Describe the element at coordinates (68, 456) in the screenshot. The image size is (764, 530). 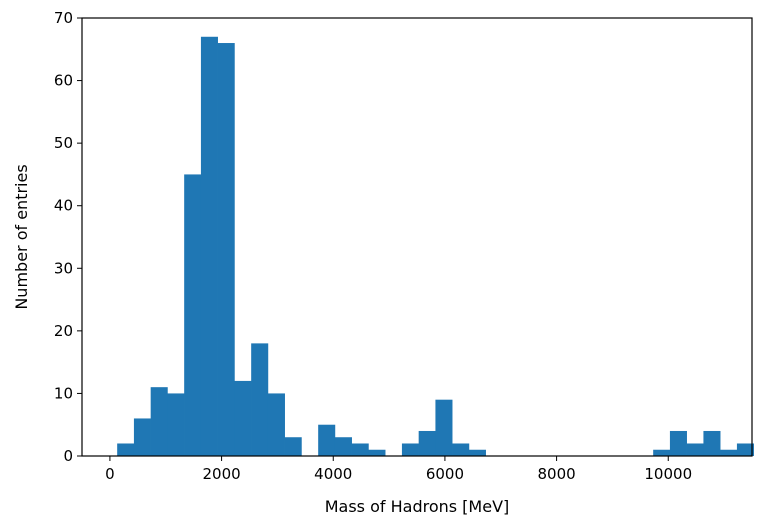
I see `y-tick-label: 0` at that location.